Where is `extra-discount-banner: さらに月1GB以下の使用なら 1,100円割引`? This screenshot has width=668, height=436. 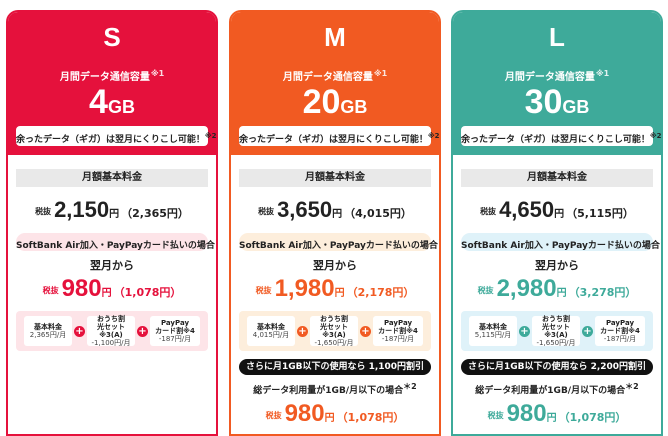 extra-discount-banner: さらに月1GB以下の使用なら 1,100円割引 is located at coordinates (335, 367).